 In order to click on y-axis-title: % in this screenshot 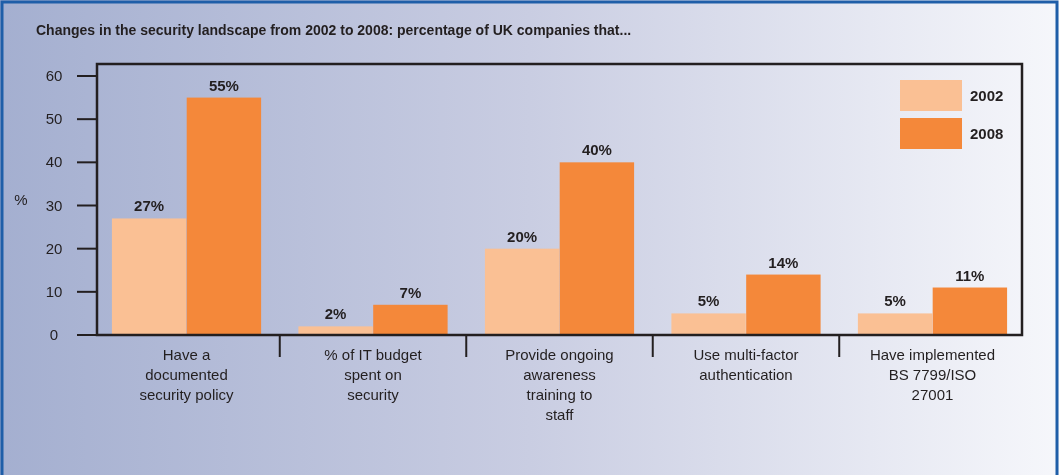, I will do `click(21, 199)`.